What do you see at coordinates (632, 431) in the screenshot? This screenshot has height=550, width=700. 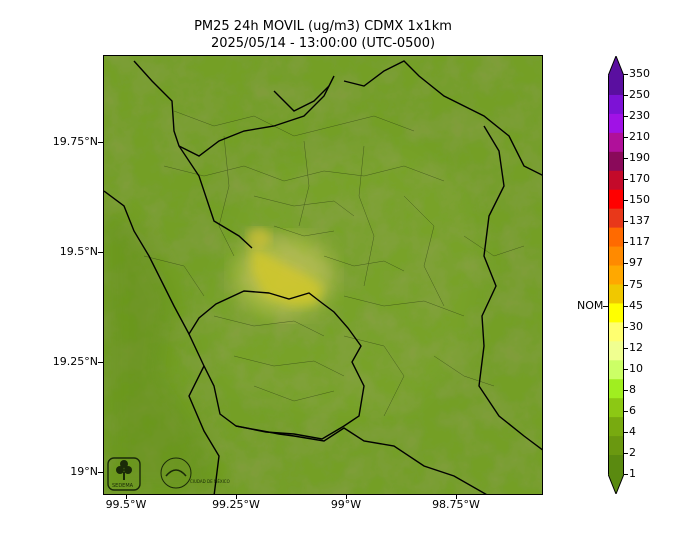 I see `colorbar-tick-label: 4` at bounding box center [632, 431].